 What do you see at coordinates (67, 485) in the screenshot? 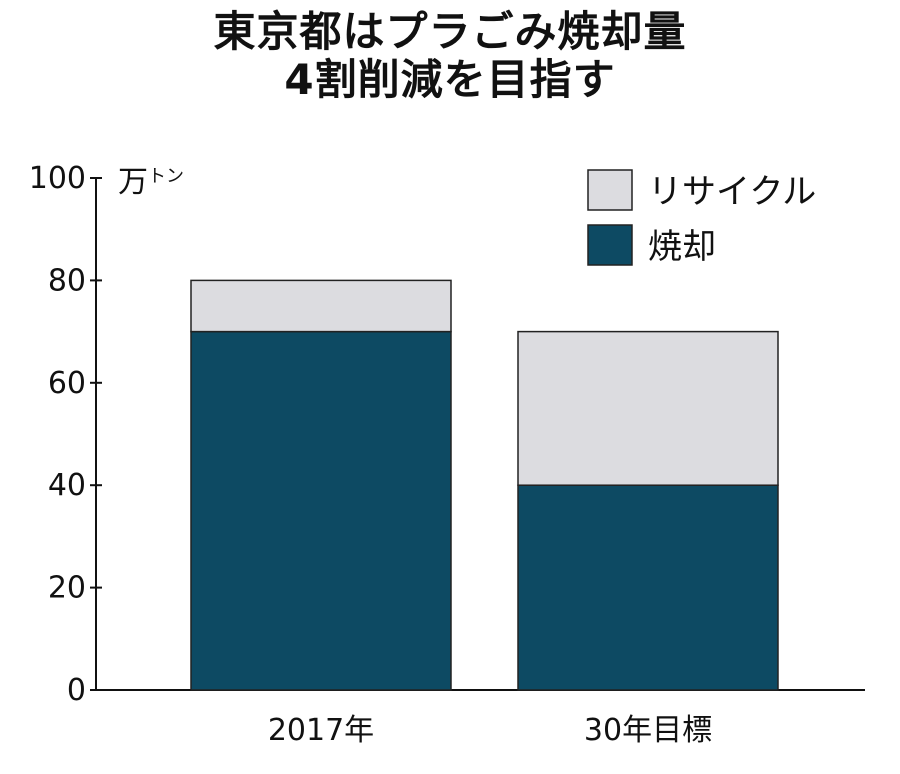
I see `y-tick-label: 40` at bounding box center [67, 485].